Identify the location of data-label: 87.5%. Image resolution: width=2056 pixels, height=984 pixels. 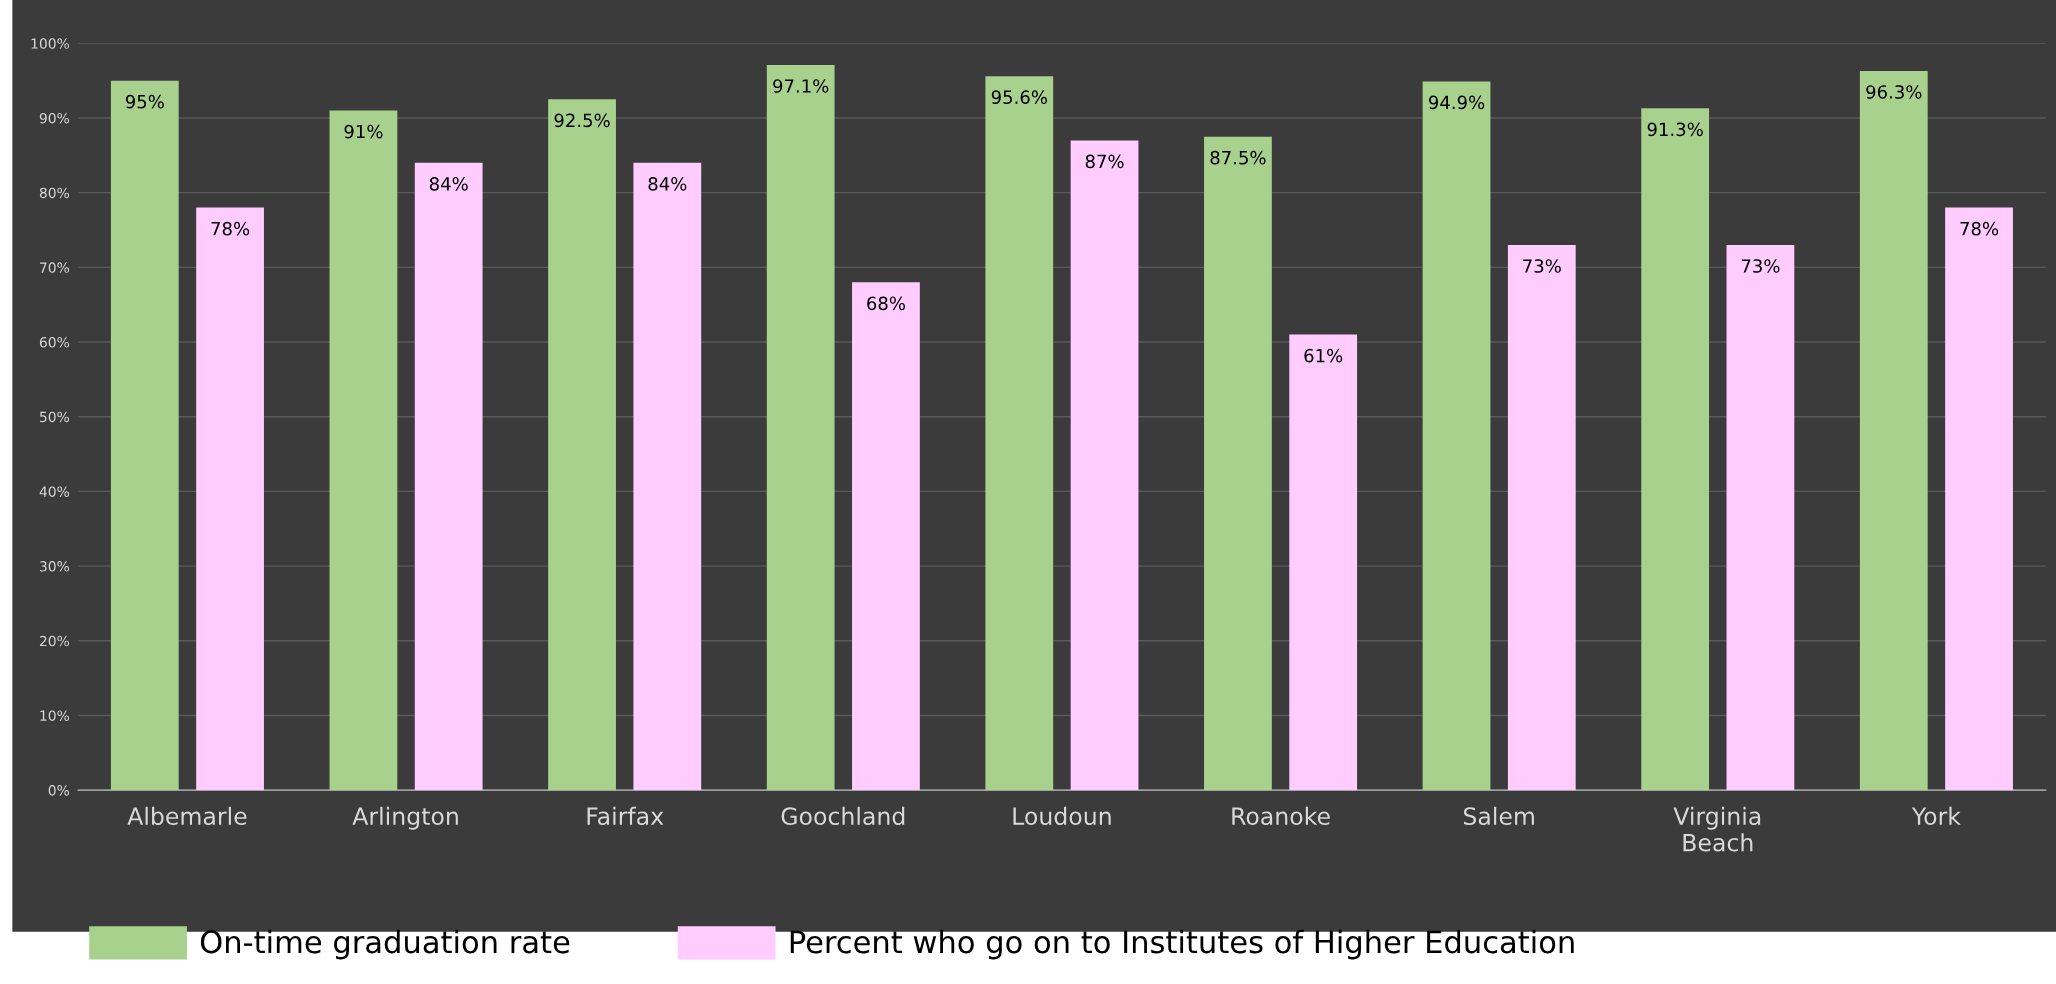
(1238, 157).